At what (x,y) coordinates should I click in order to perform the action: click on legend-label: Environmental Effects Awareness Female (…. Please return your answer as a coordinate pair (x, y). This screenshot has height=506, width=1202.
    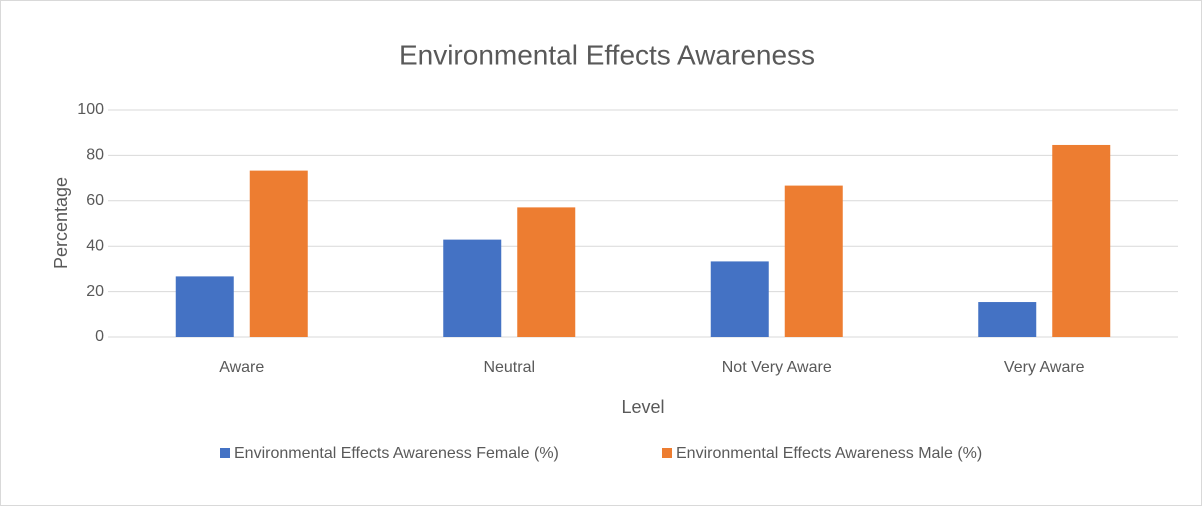
    Looking at the image, I should click on (396, 453).